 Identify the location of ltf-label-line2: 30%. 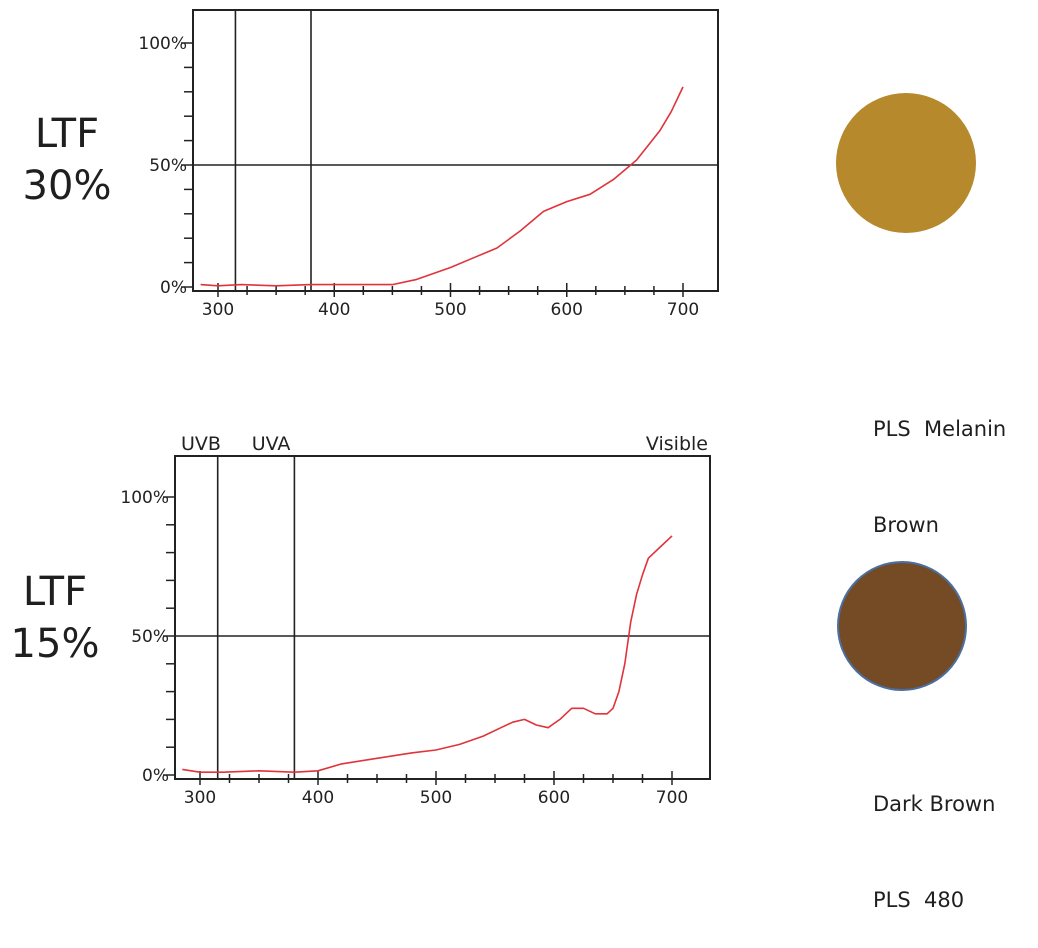
(67, 186).